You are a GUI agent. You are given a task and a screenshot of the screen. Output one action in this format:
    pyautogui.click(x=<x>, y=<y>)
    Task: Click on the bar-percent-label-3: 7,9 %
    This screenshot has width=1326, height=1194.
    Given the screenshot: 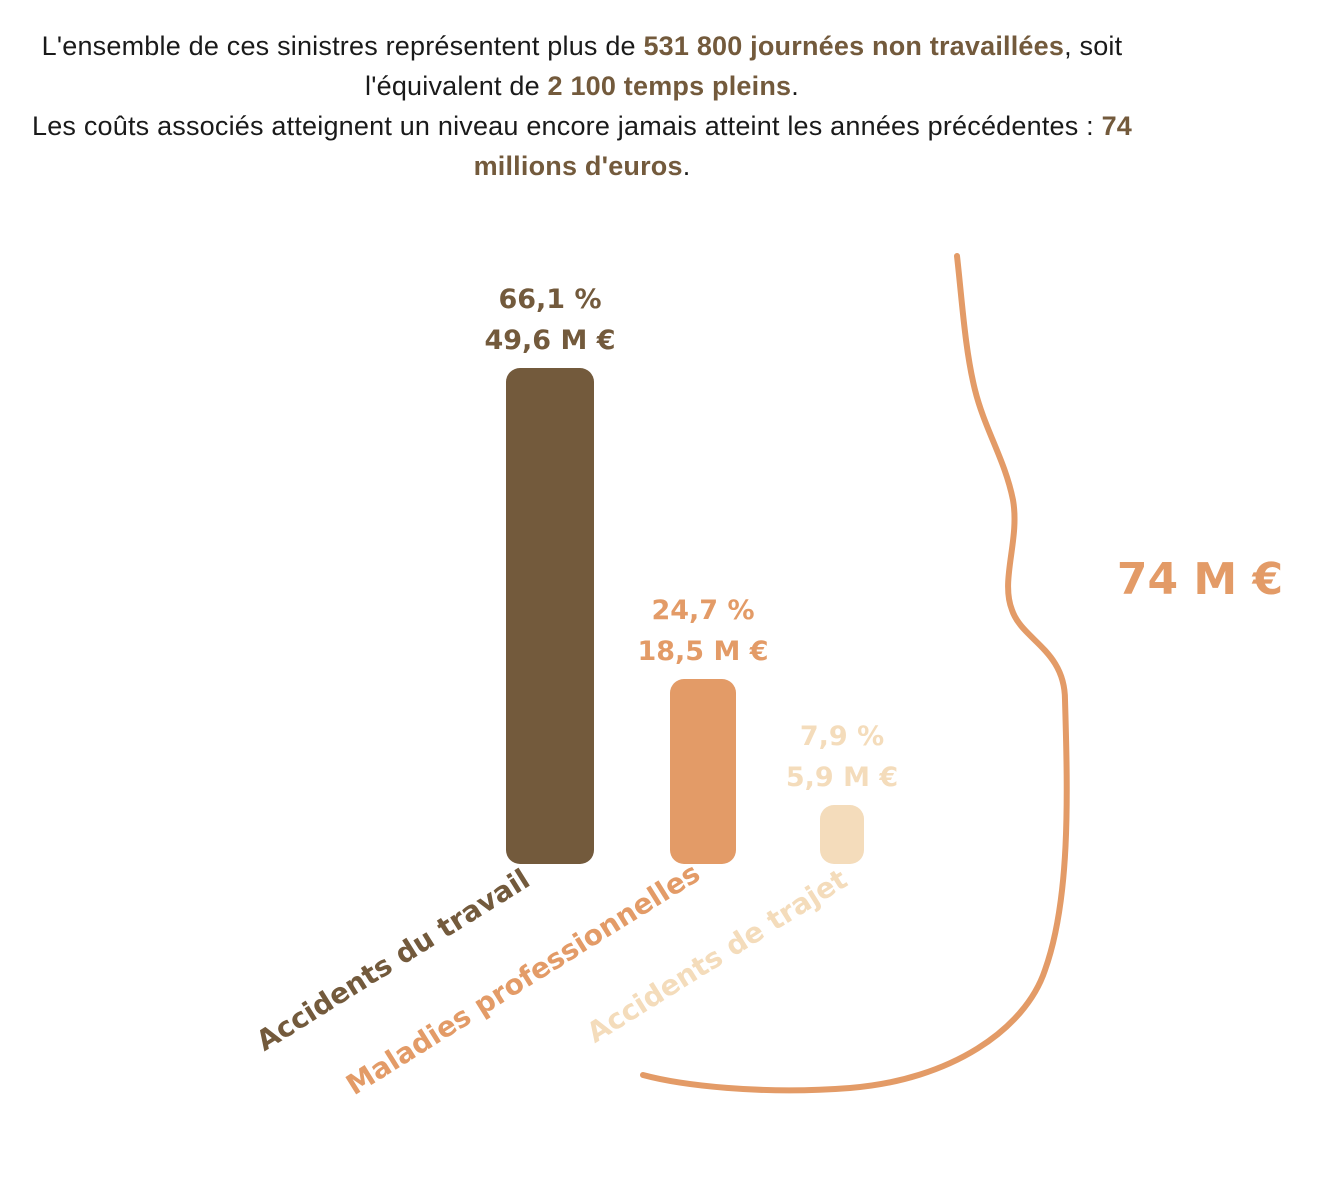 What is the action you would take?
    pyautogui.click(x=842, y=736)
    